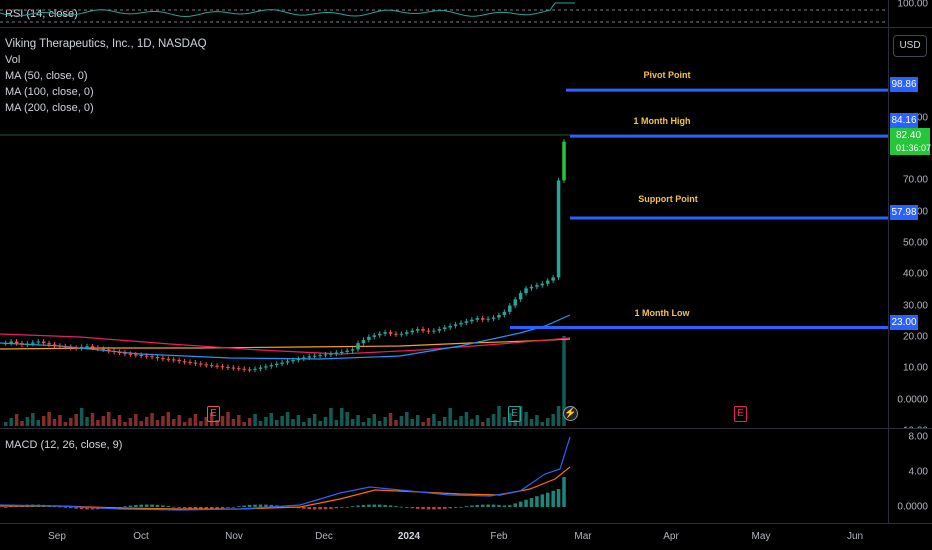 This screenshot has width=932, height=550. I want to click on price-tick: 10.00, so click(915, 368).